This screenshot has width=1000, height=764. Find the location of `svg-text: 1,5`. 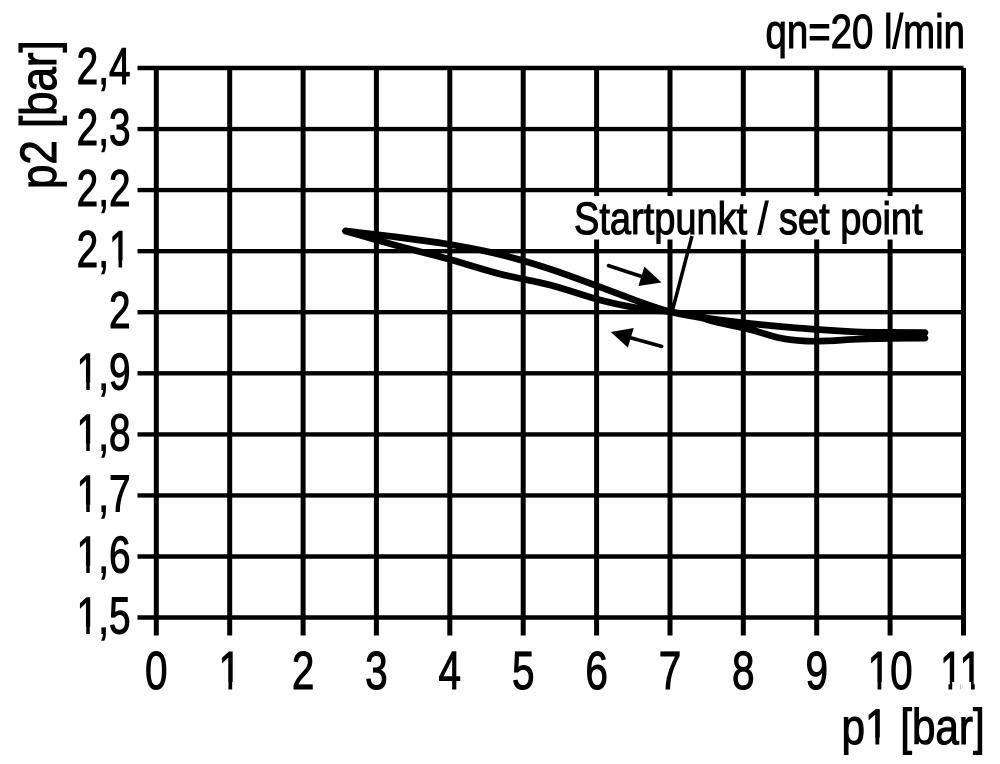

svg-text: 1,5 is located at coordinates (104, 615).